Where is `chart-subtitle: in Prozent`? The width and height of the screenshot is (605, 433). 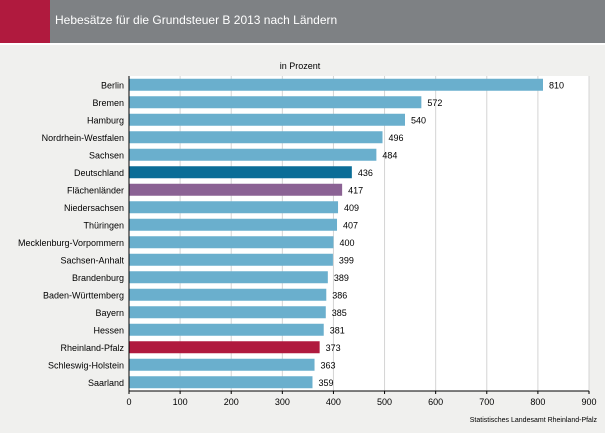 chart-subtitle: in Prozent is located at coordinates (300, 66).